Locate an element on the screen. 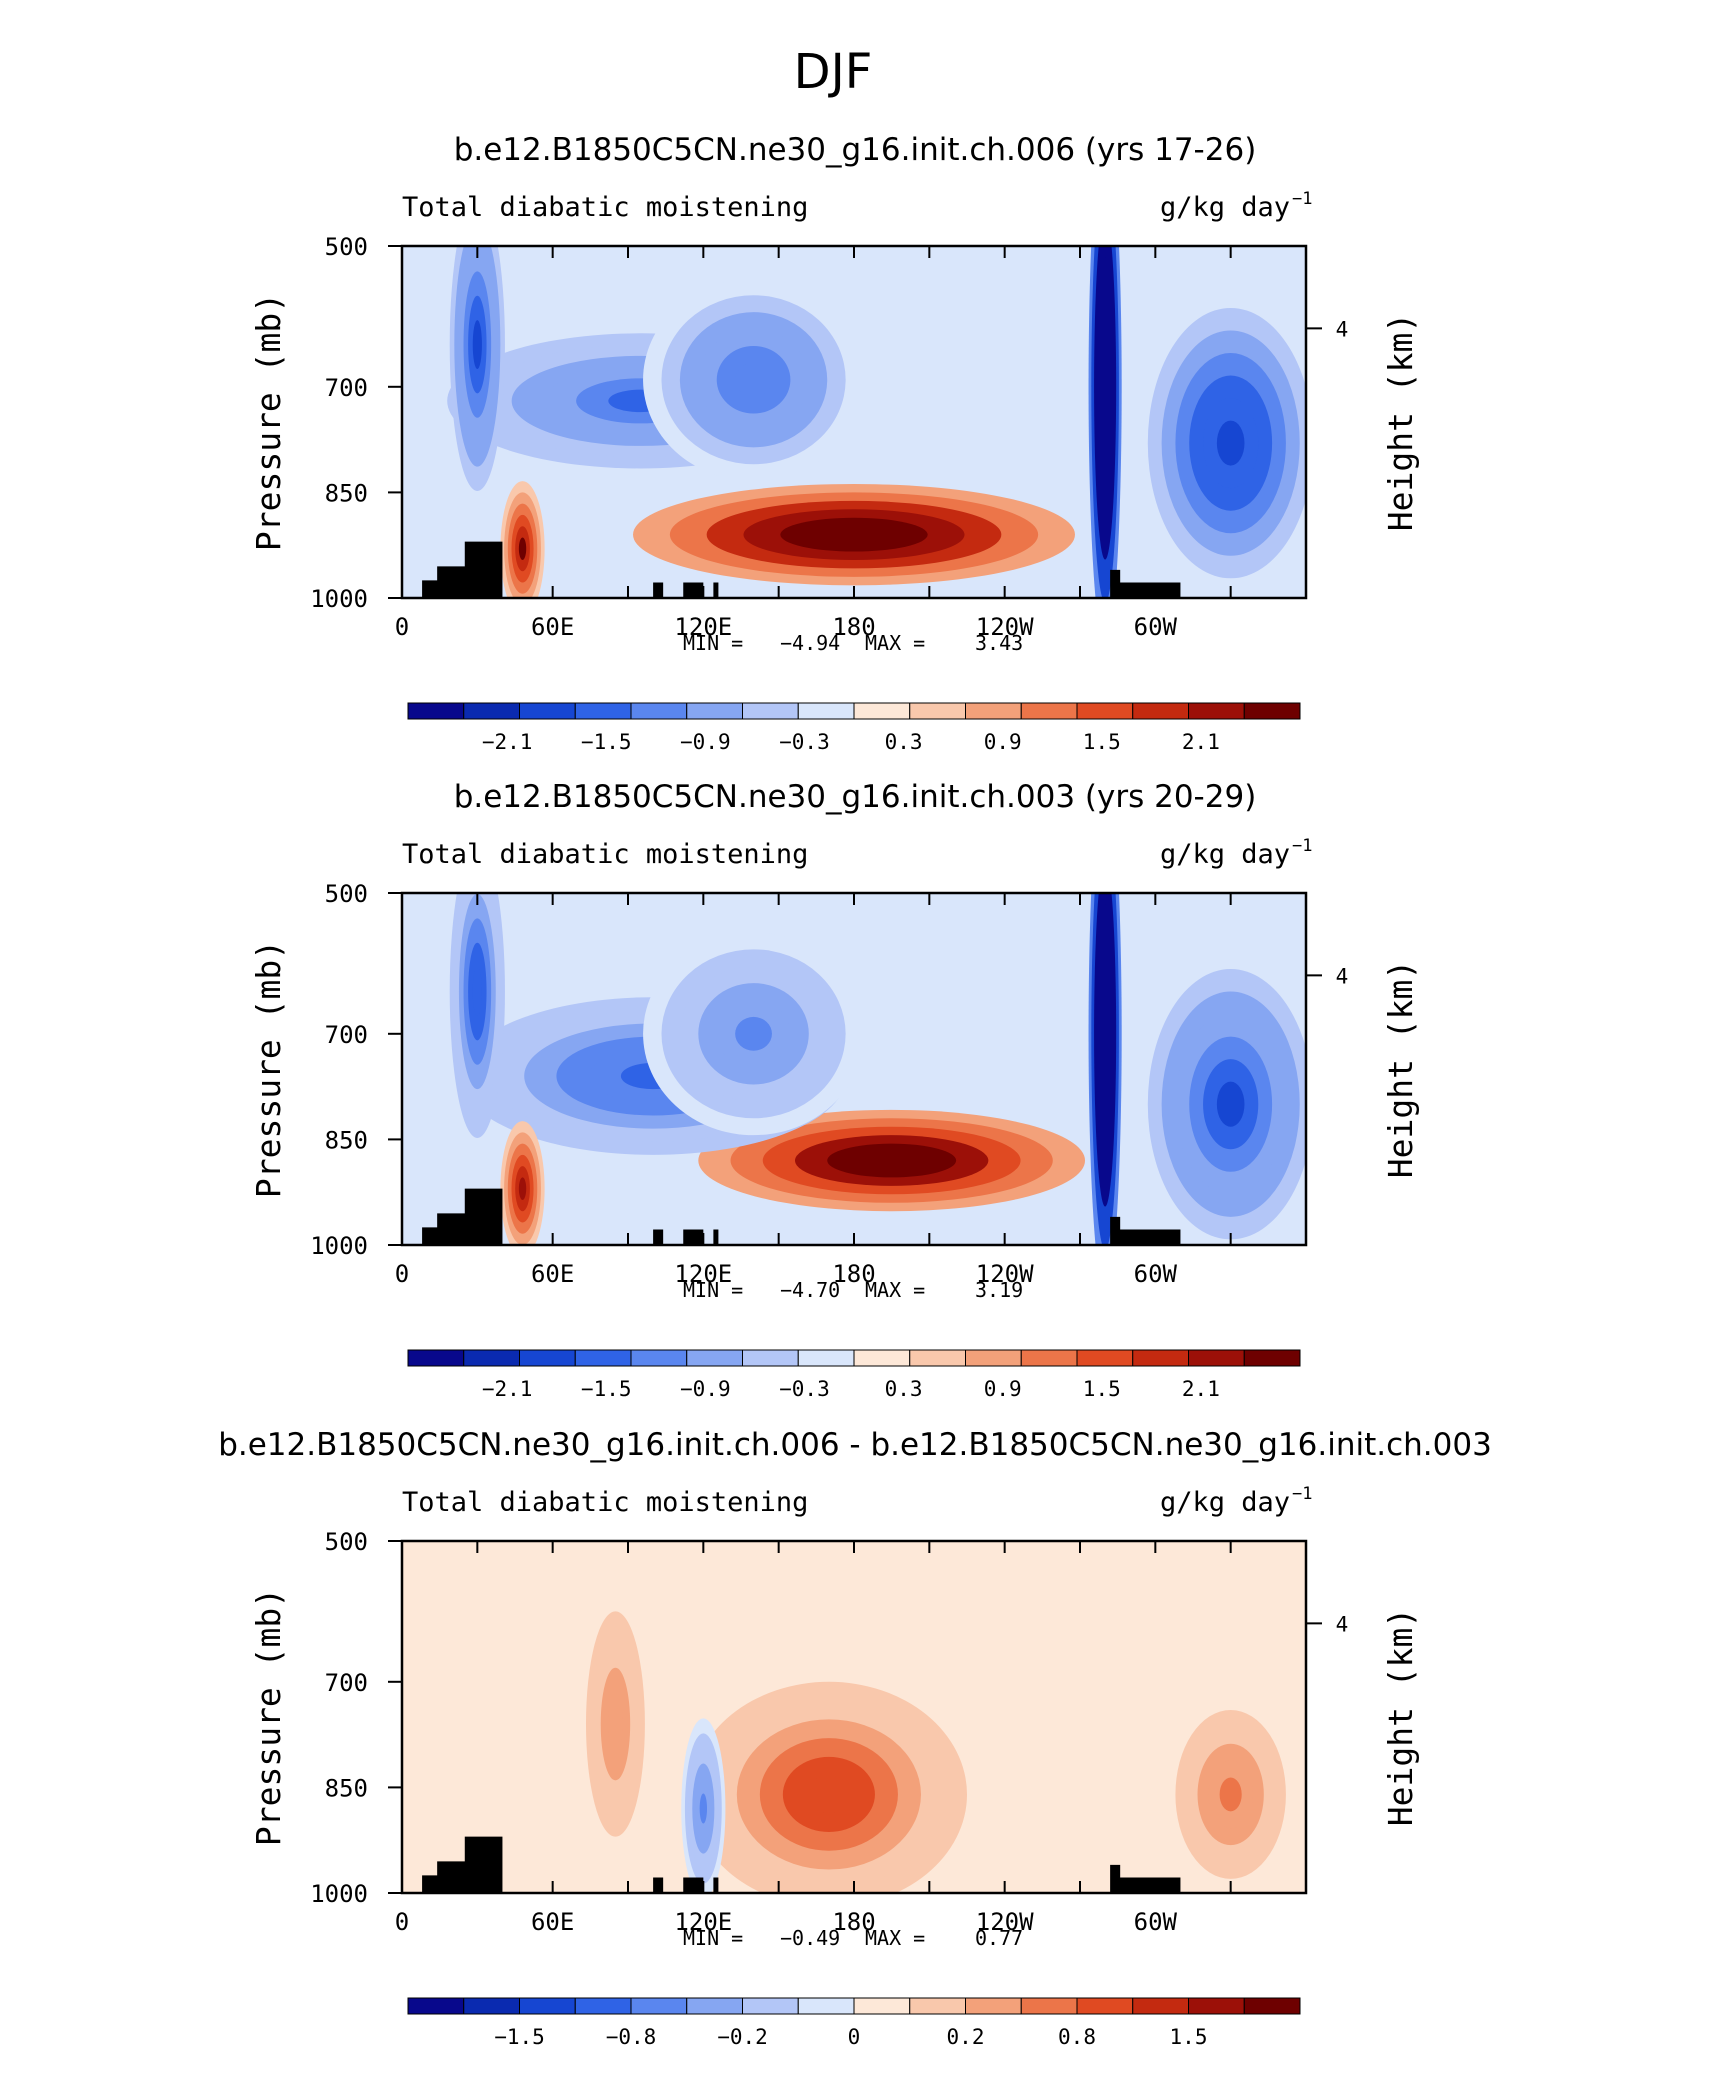 Image resolution: width=1710 pixels, height=2074 pixels. colorbar-label: 0.2 is located at coordinates (966, 2037).